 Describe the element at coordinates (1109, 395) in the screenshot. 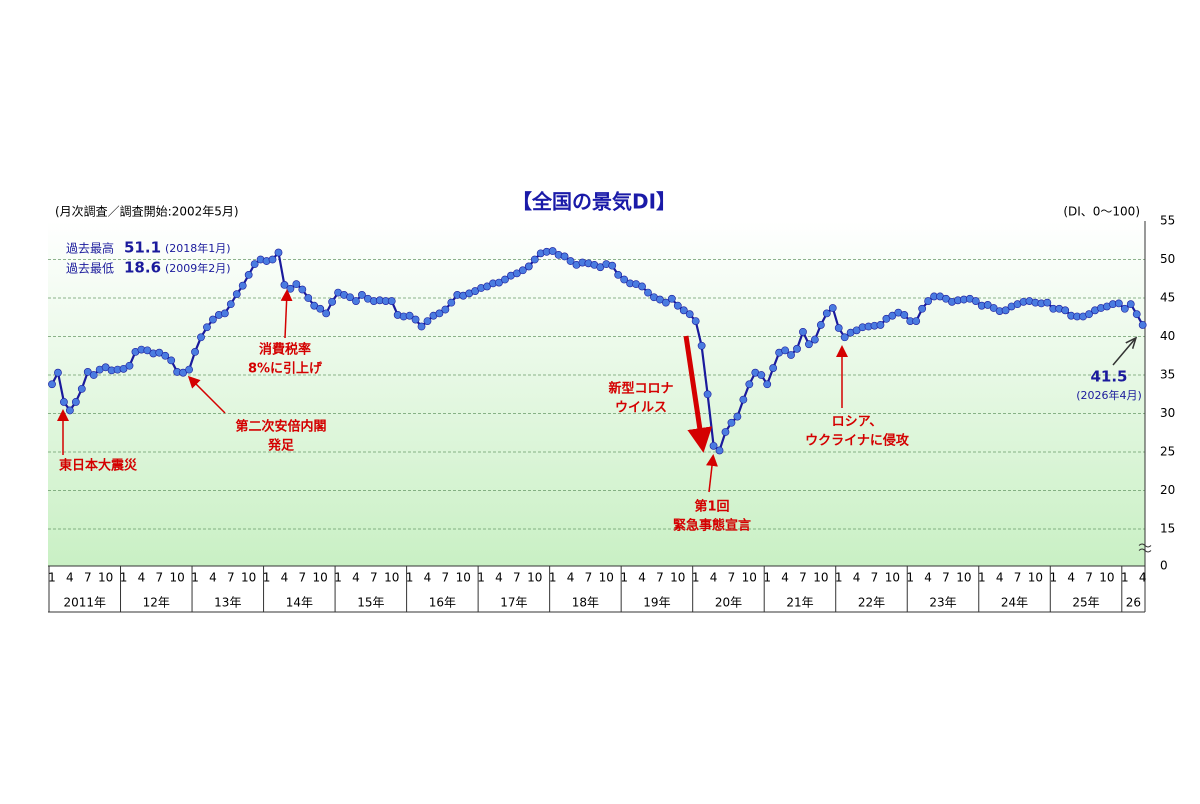

I see `annotation-text: (2026年4月)` at that location.